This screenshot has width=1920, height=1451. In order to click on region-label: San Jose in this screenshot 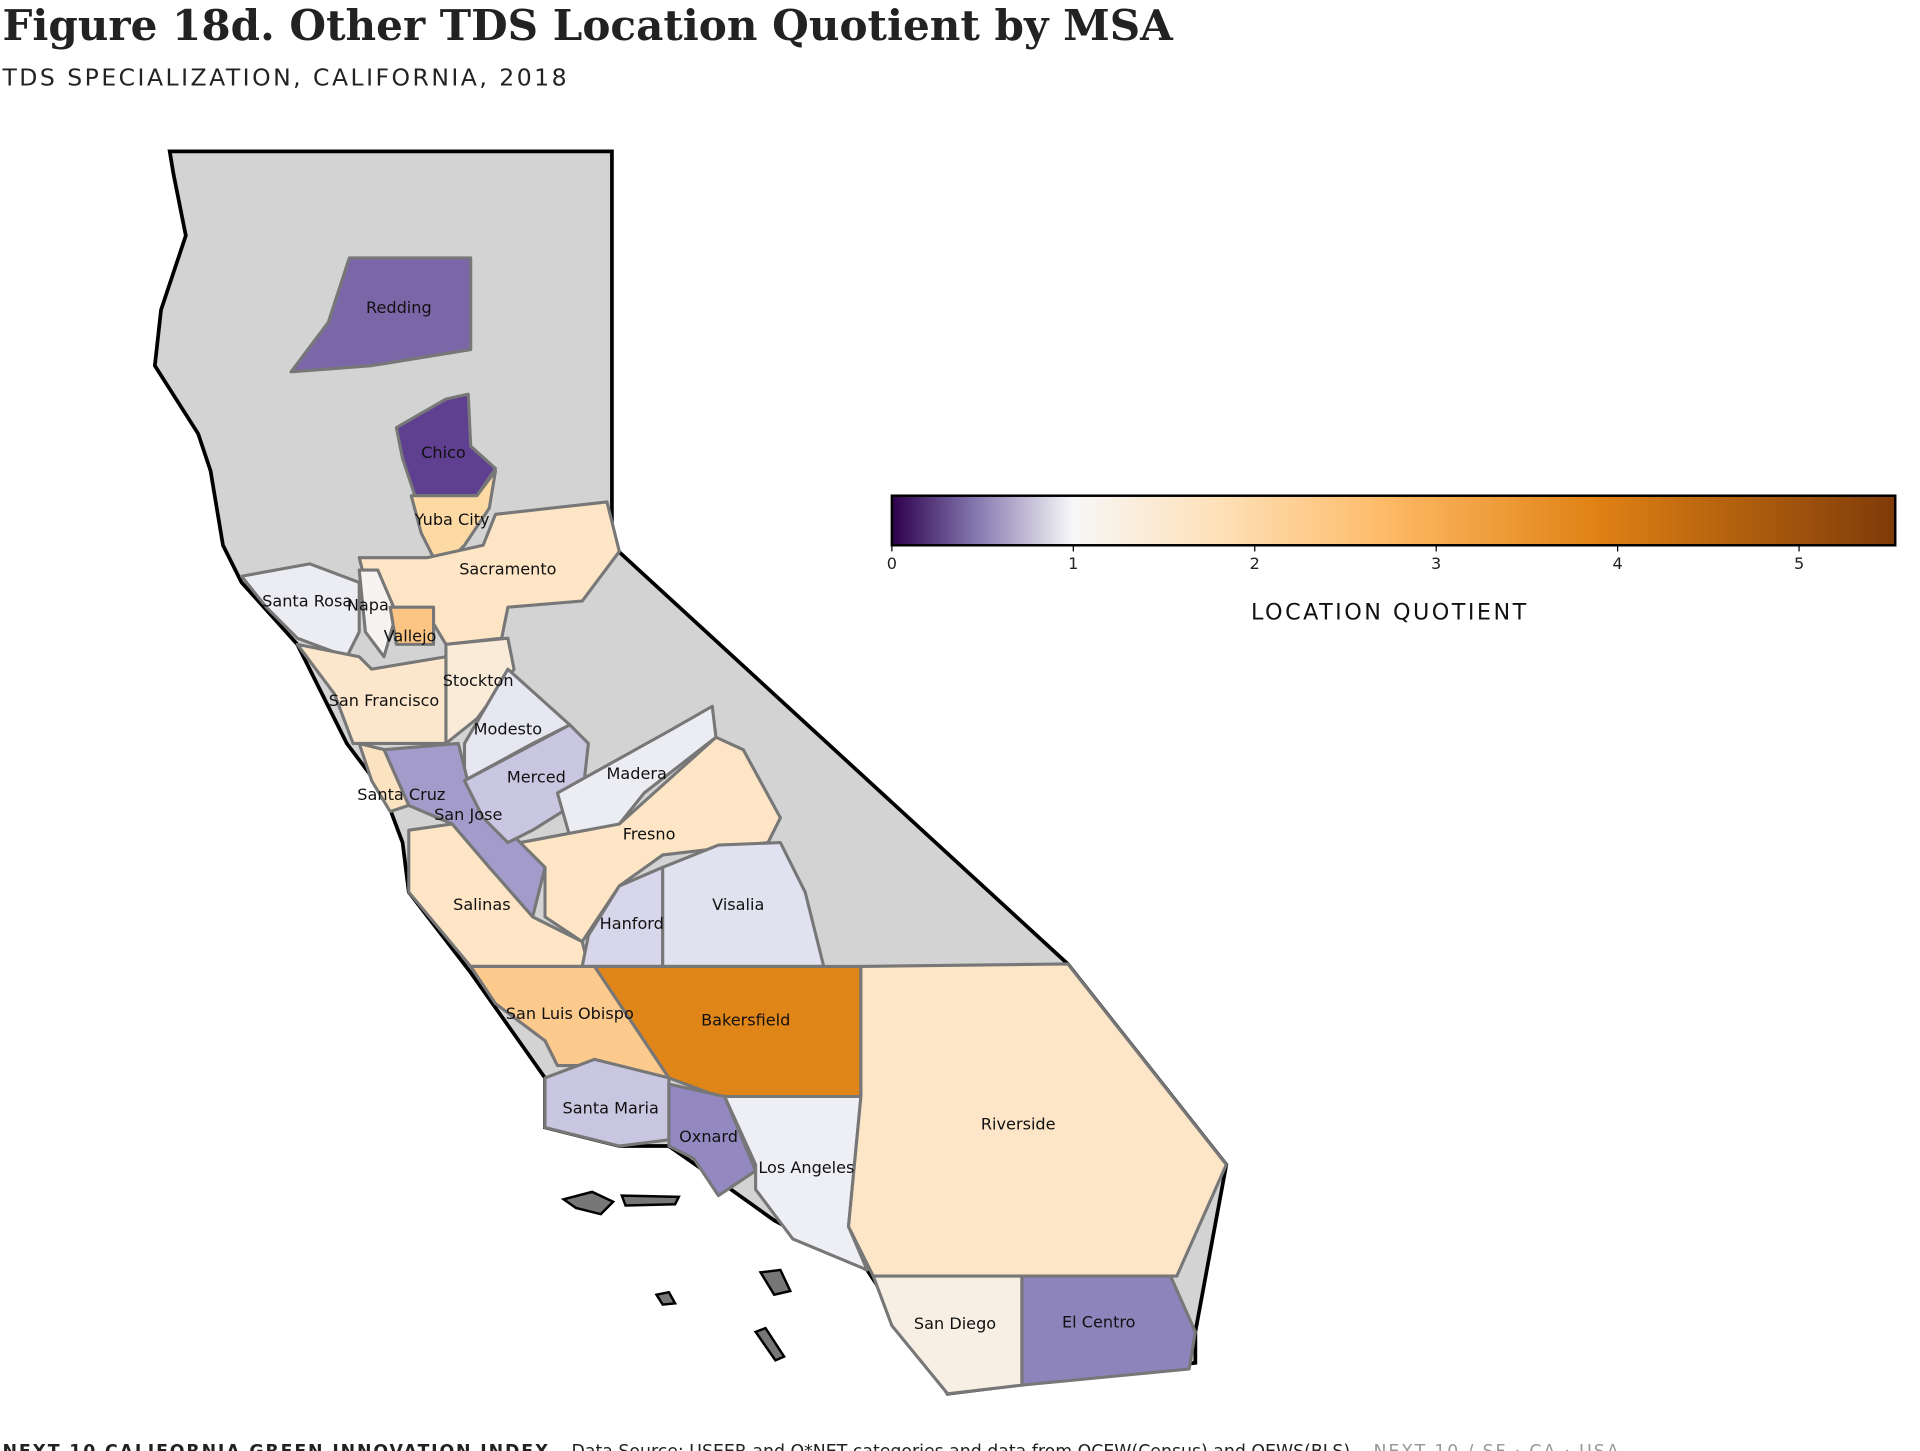, I will do `click(468, 814)`.